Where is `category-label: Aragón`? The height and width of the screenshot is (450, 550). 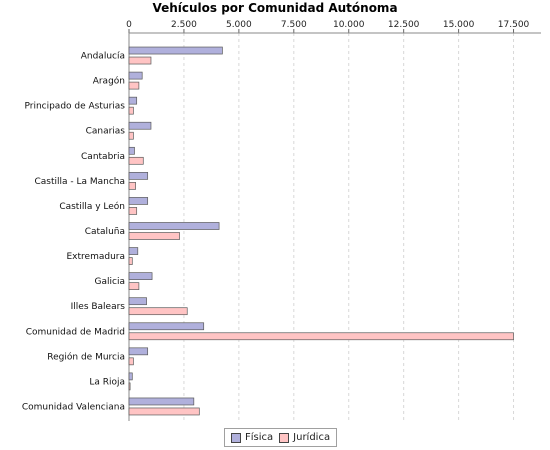
category-label: Aragón is located at coordinates (109, 81).